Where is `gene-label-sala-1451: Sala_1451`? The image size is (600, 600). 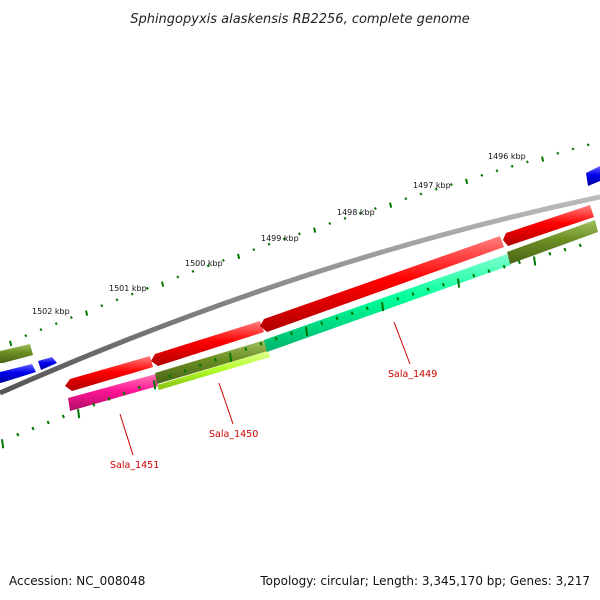
gene-label-sala-1451: Sala_1451 is located at coordinates (134, 465).